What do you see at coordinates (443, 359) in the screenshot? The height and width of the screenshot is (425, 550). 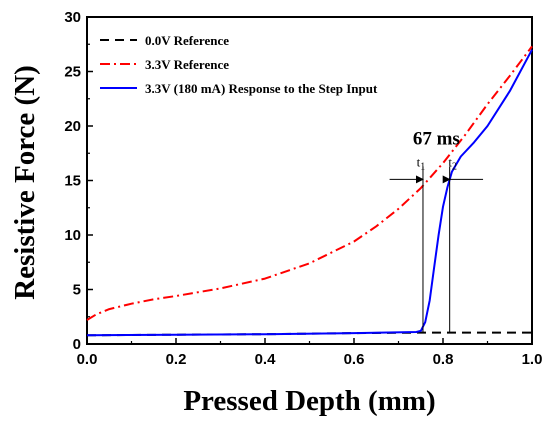 I see `x-tick-label: 0.8` at bounding box center [443, 359].